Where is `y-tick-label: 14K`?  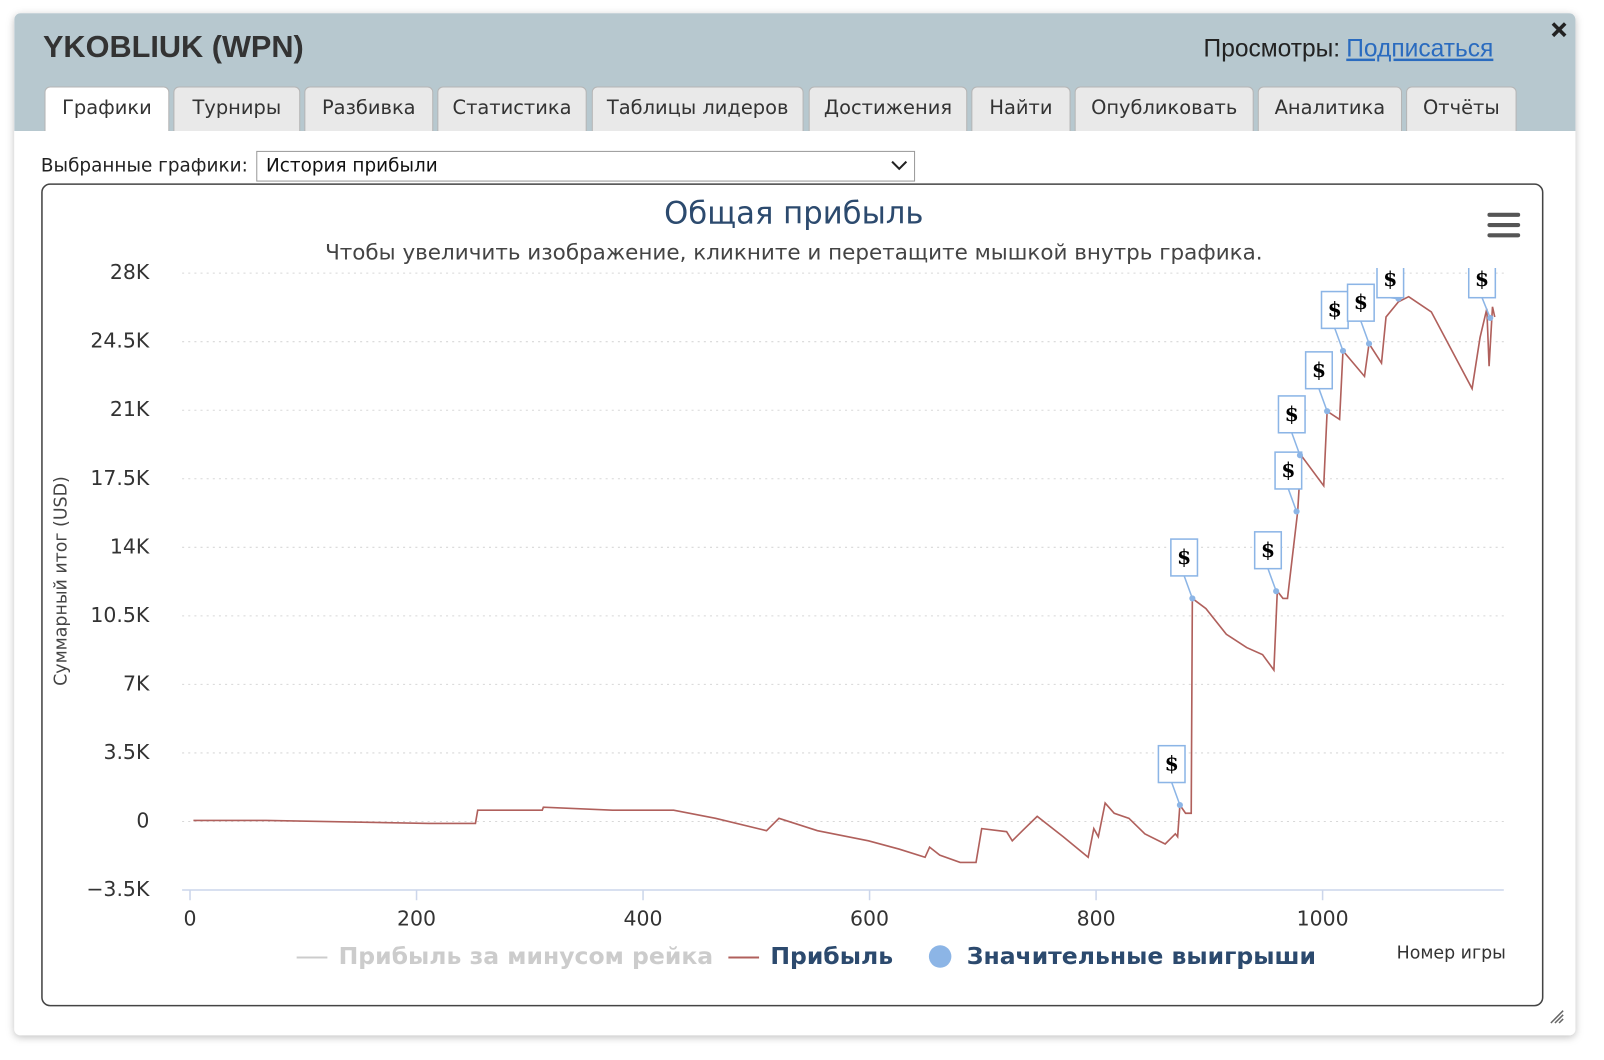 y-tick-label: 14K is located at coordinates (130, 546).